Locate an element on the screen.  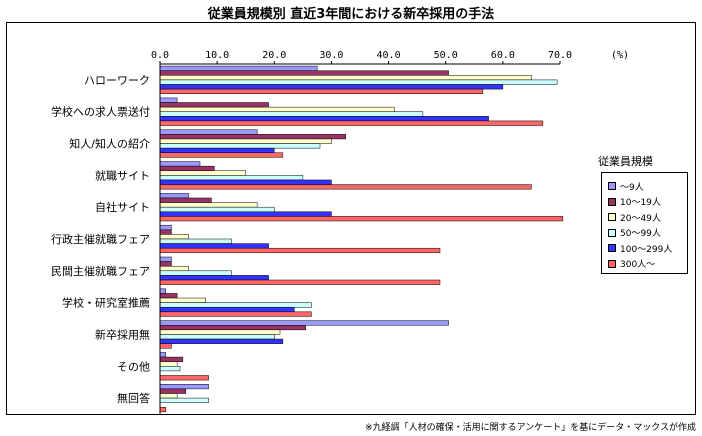
x-tick-label: 0.0 is located at coordinates (160, 55).